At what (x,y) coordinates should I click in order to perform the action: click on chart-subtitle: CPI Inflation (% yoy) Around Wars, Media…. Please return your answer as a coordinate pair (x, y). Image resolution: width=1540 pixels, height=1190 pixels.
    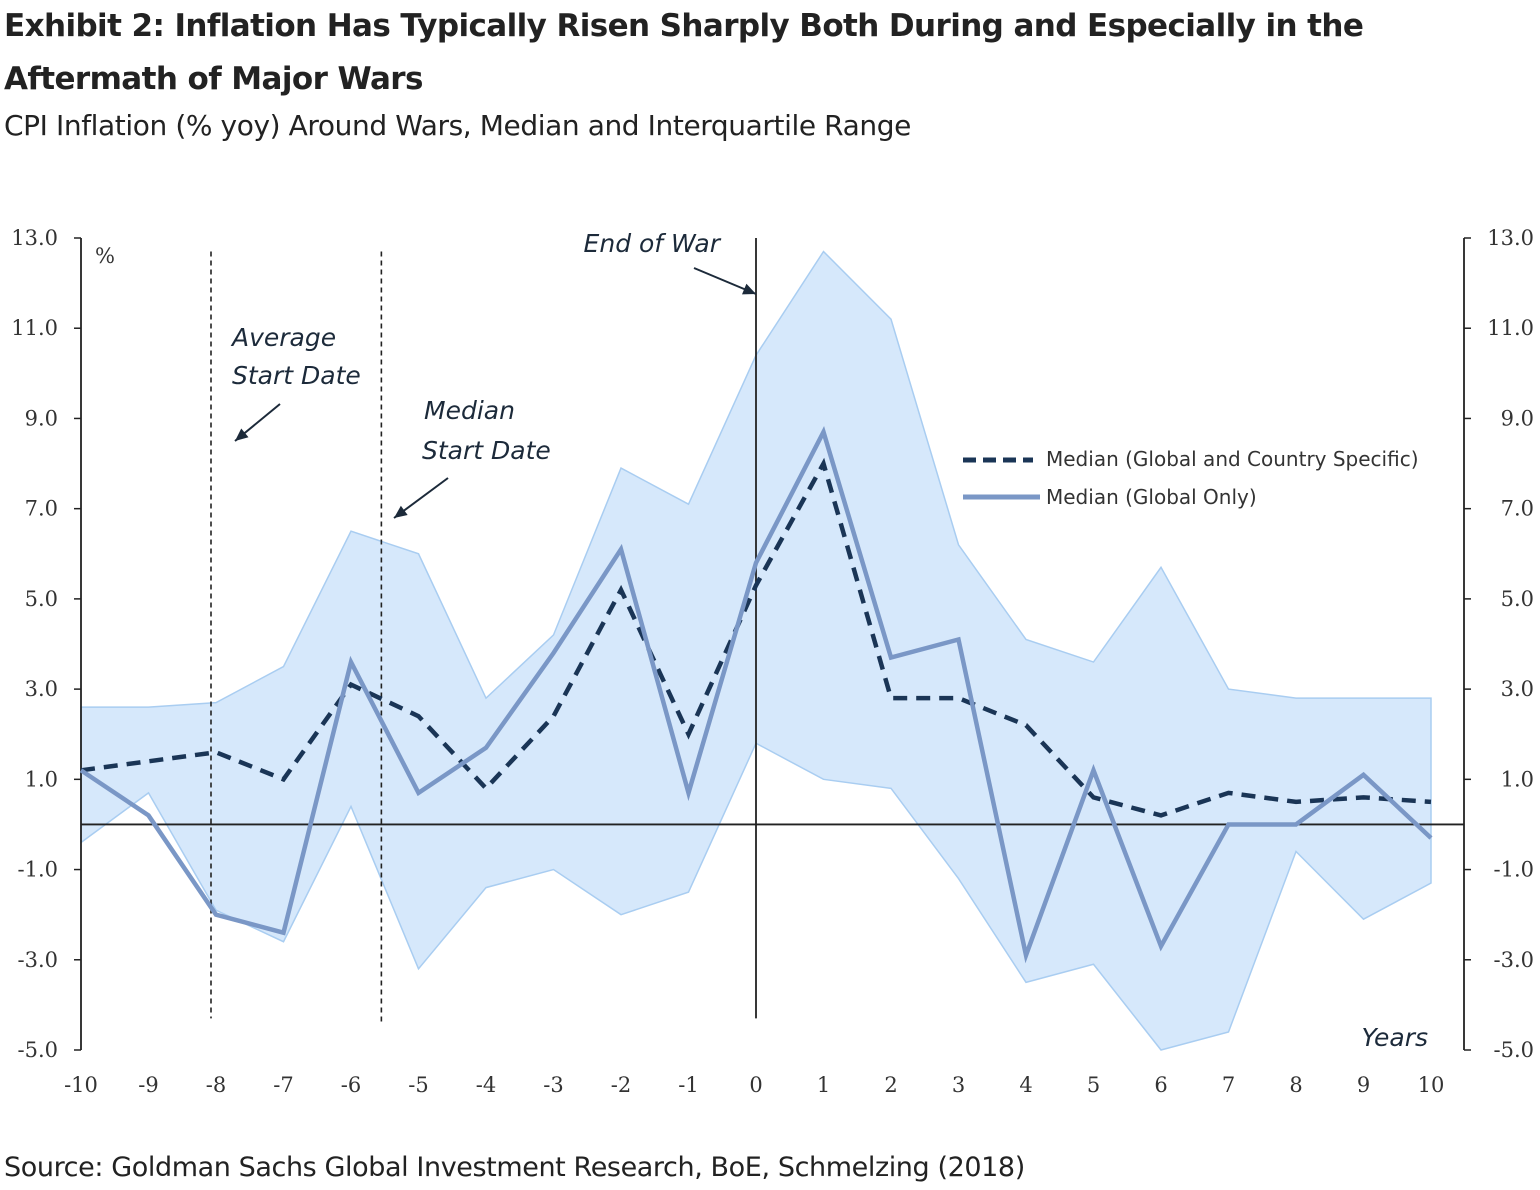
    Looking at the image, I should click on (457, 125).